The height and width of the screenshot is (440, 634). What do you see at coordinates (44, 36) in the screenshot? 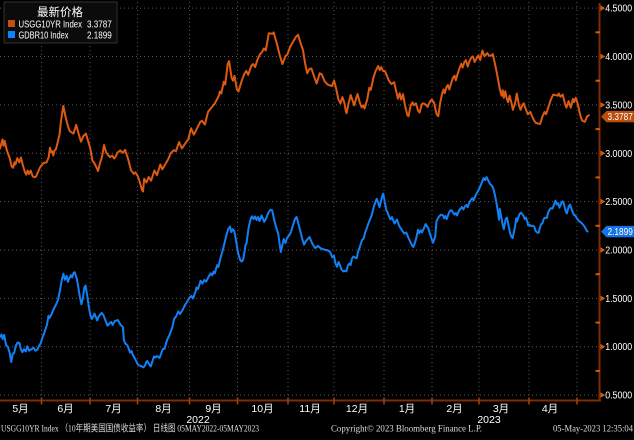
I see `svg-text: GDBR10 Index` at bounding box center [44, 36].